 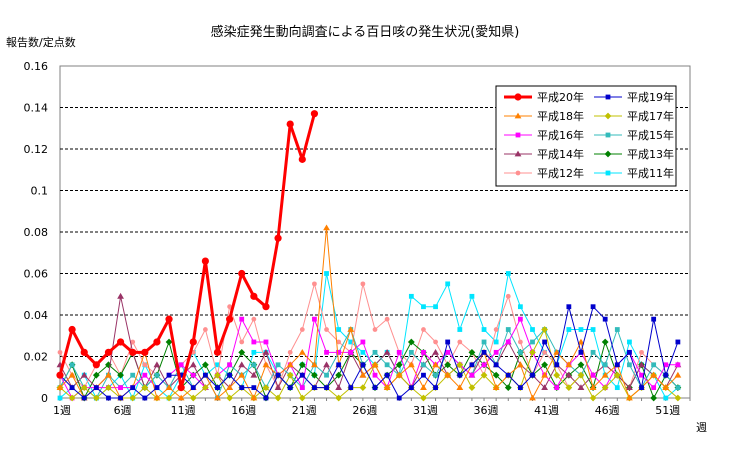 What do you see at coordinates (36, 274) in the screenshot?
I see `y-tick-label: 0.06` at bounding box center [36, 274].